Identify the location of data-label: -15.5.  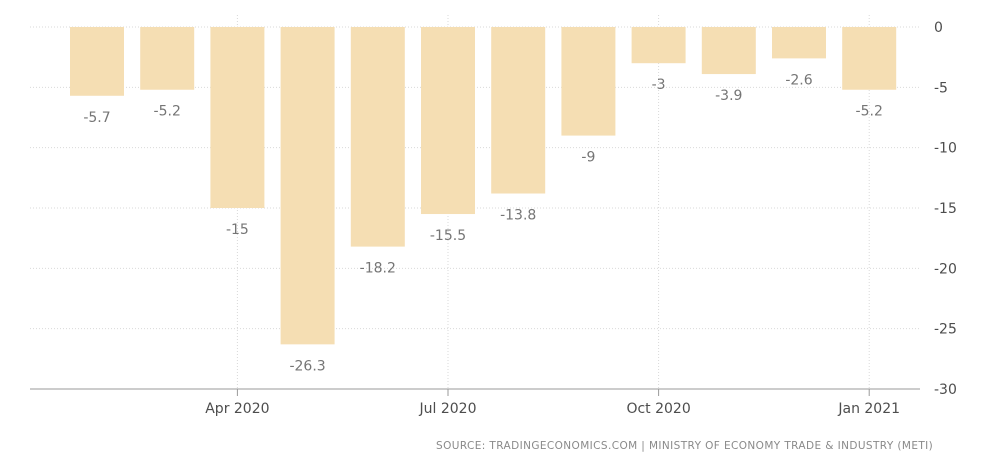
(448, 236).